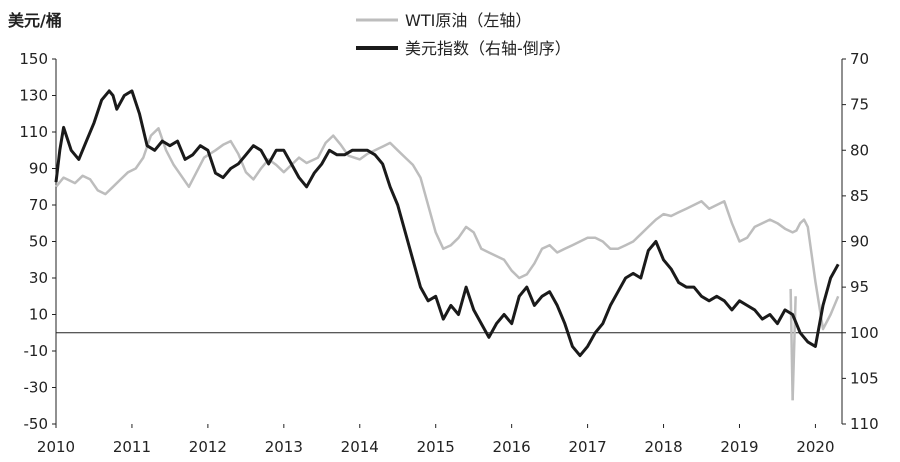 This screenshot has height=462, width=900. I want to click on right-tick-label: 110, so click(864, 424).